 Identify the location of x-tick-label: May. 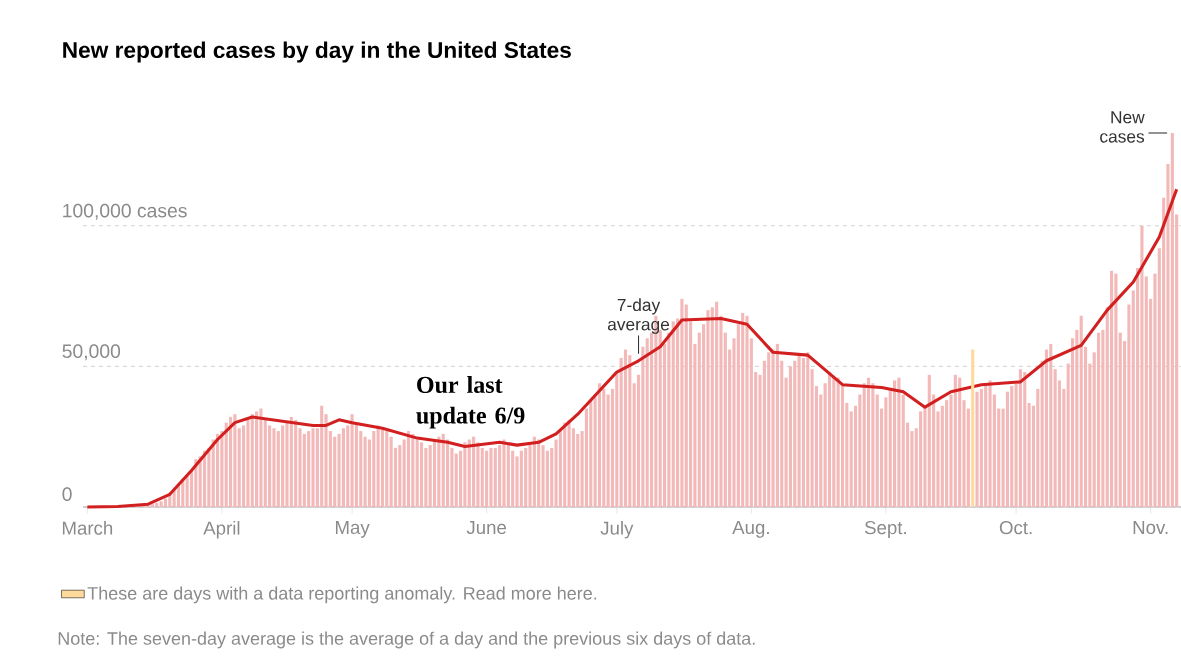
(352, 529).